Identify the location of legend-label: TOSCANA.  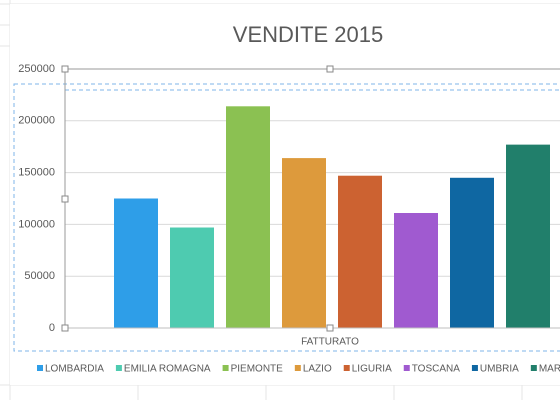
(436, 369).